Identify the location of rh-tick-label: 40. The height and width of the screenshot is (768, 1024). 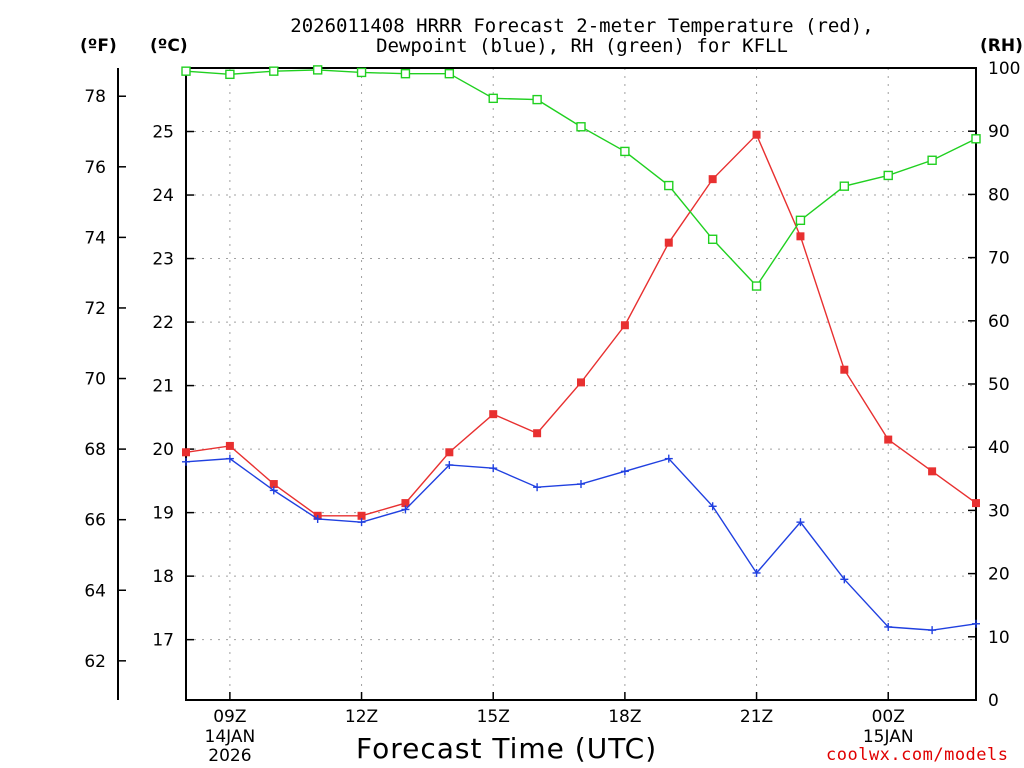
(999, 448).